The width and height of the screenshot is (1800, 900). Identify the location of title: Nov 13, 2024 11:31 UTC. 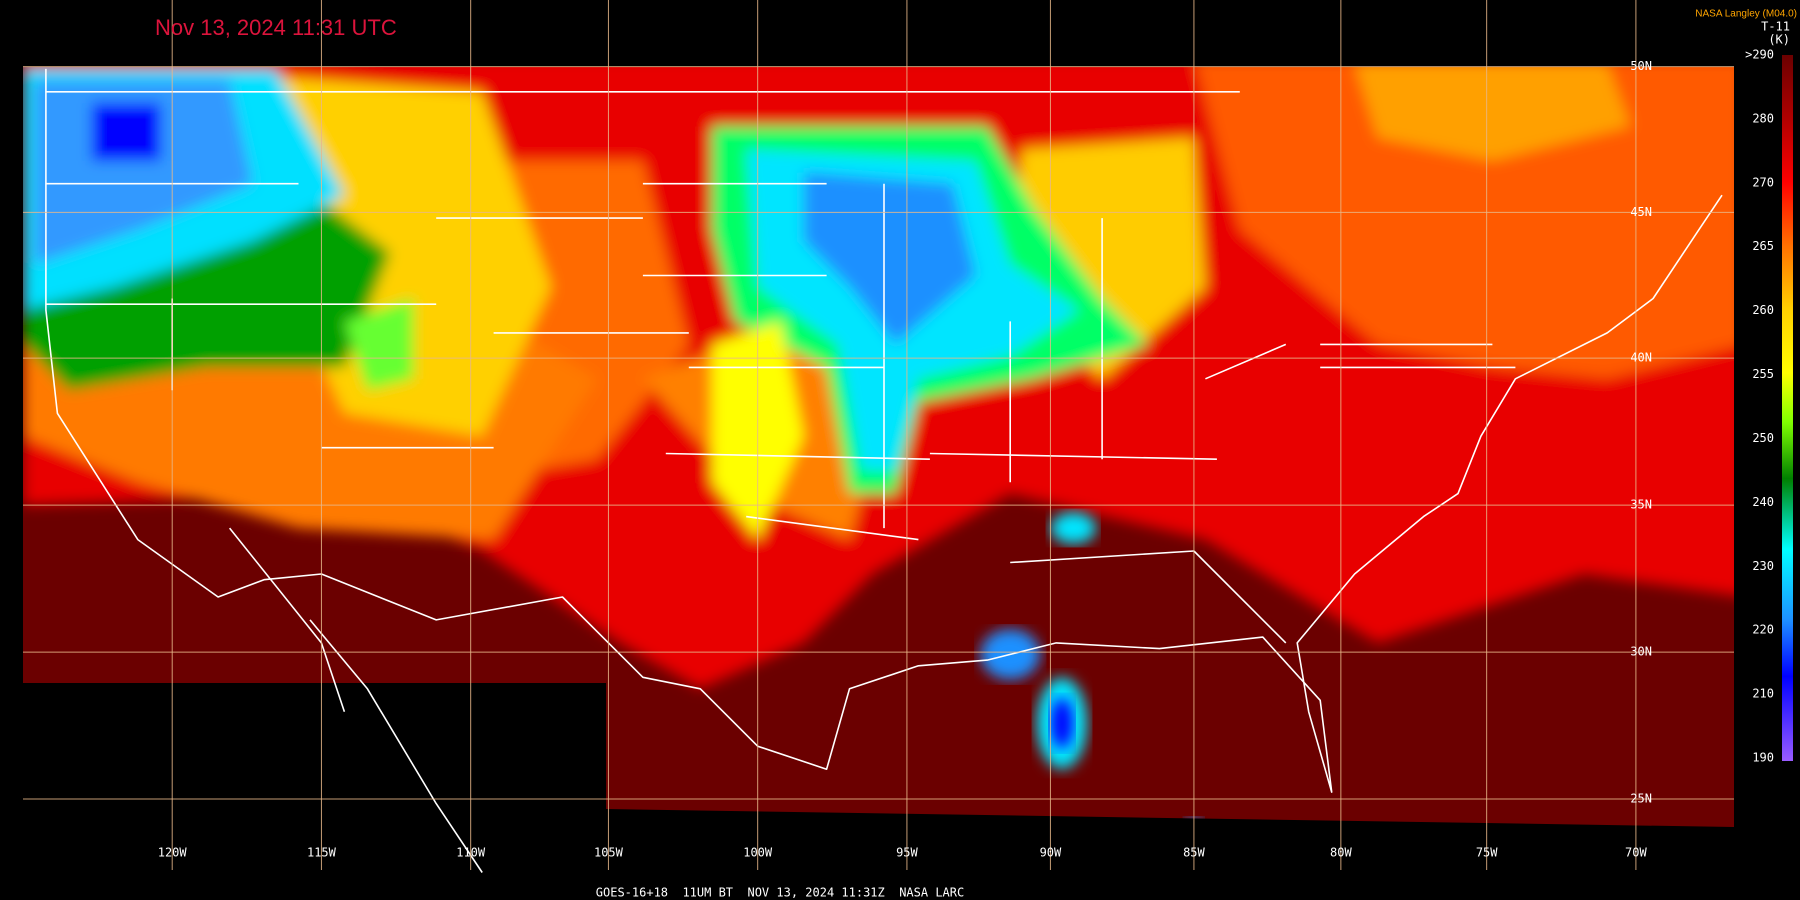
(276, 27).